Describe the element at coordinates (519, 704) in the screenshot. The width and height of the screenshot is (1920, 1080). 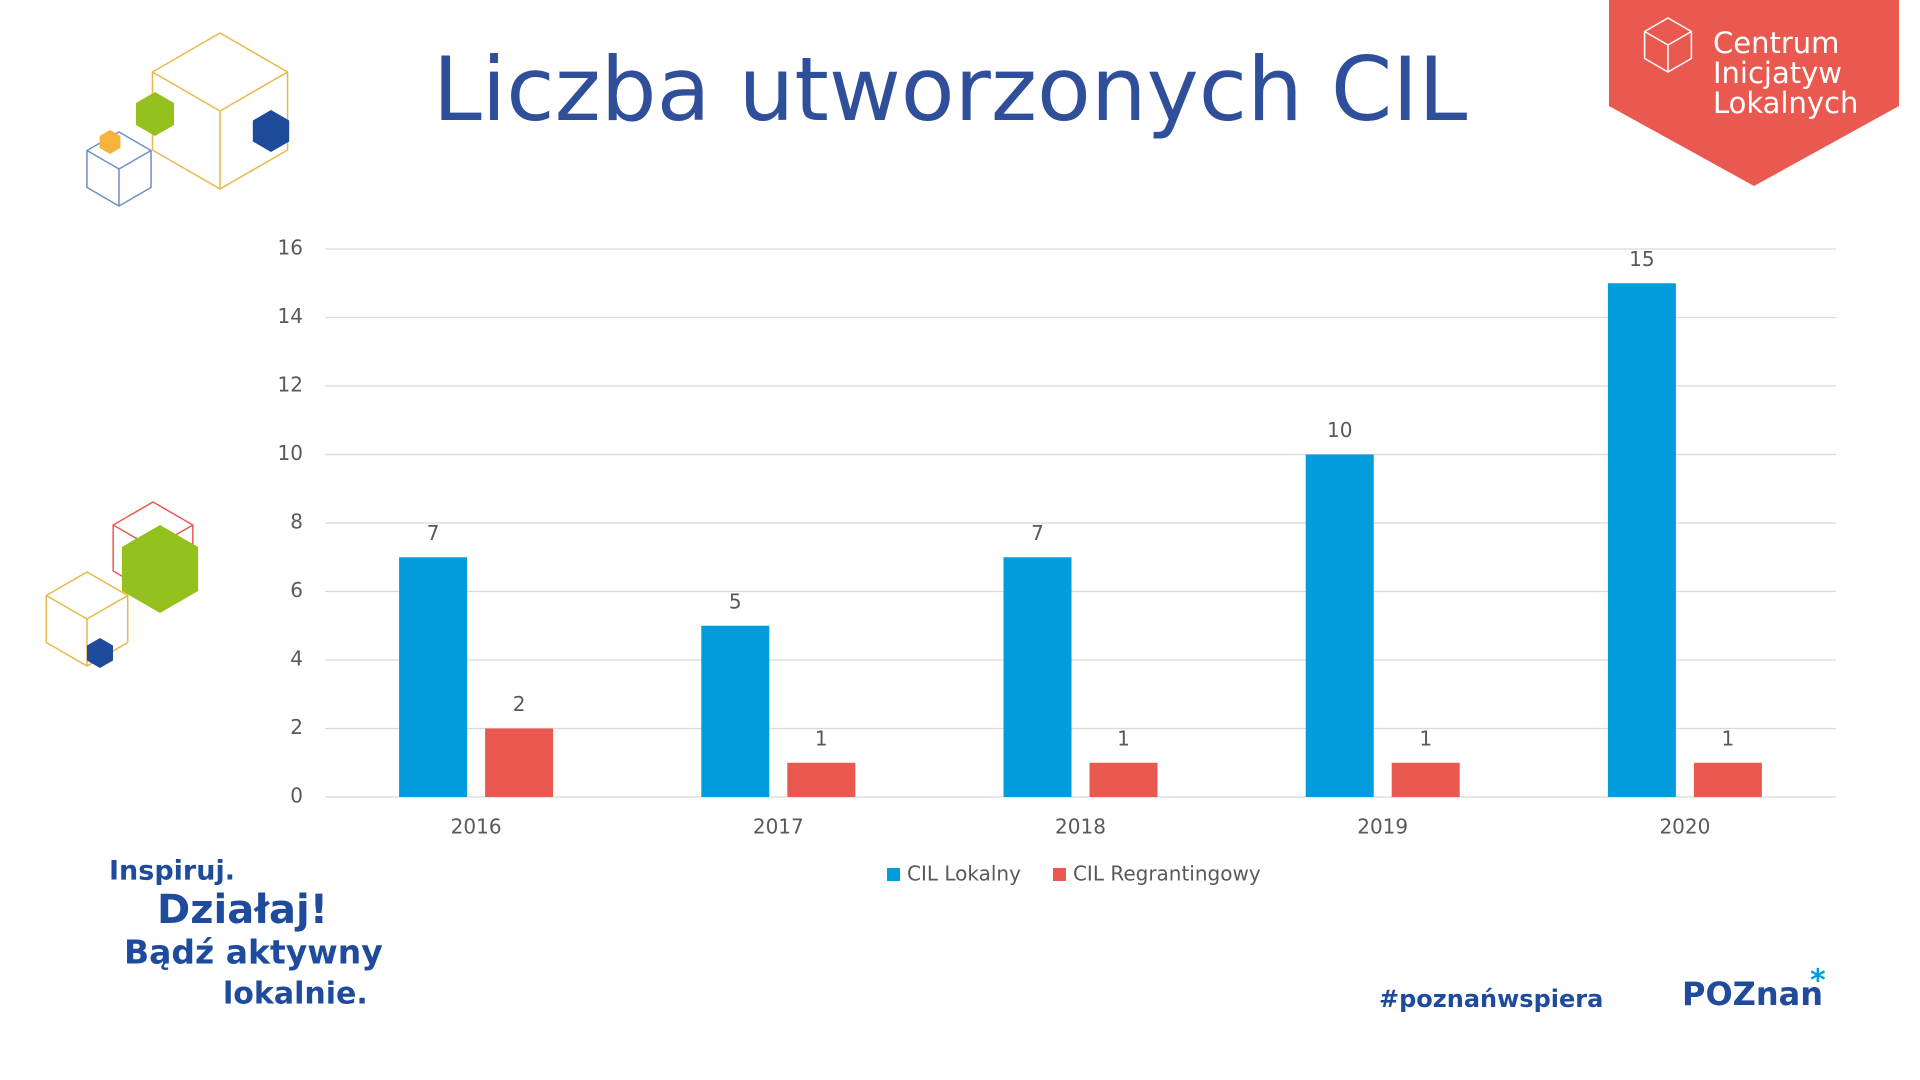
I see `data-label: 2` at that location.